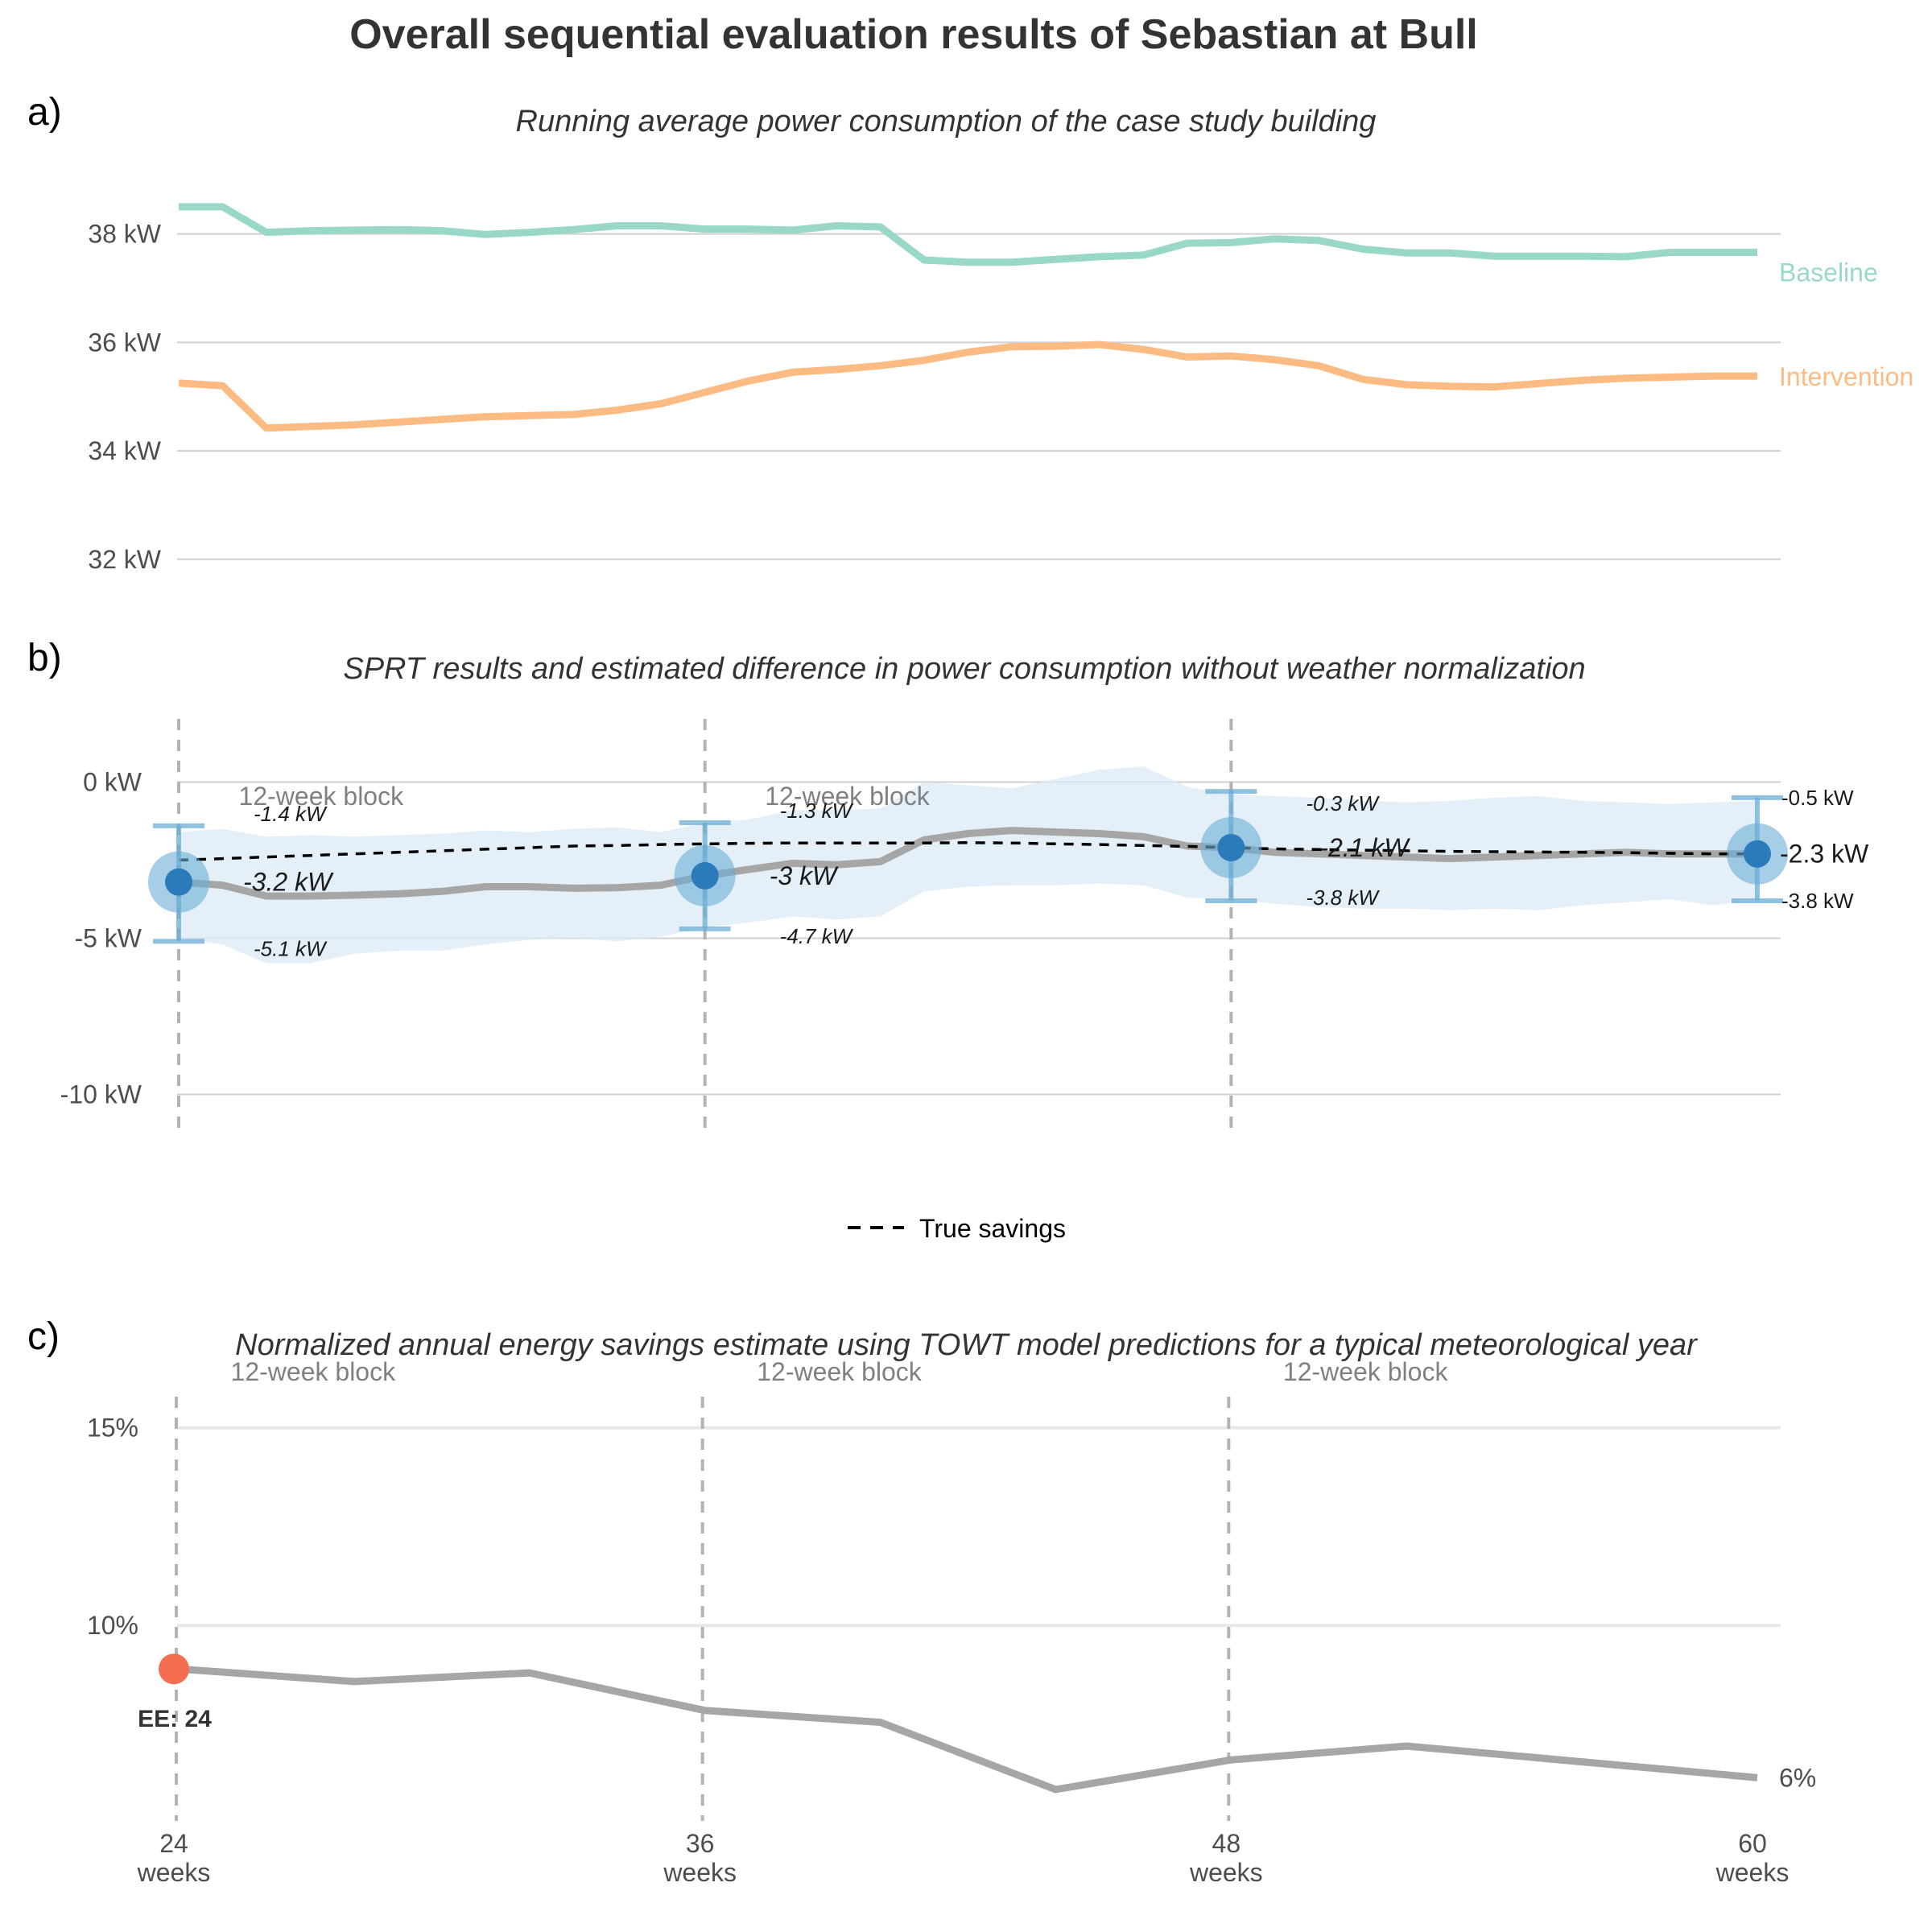 Image resolution: width=1932 pixels, height=1932 pixels. Describe the element at coordinates (1226, 1844) in the screenshot. I see `panel-c-x-tick-label: 48` at that location.